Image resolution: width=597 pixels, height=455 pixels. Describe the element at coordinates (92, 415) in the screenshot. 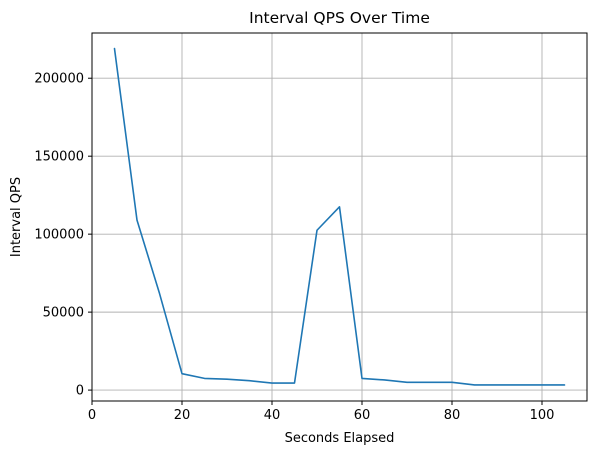

I see `x-tick-label: 0` at that location.